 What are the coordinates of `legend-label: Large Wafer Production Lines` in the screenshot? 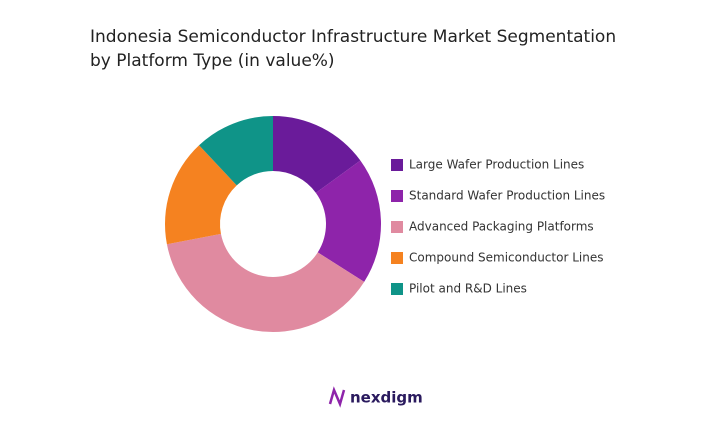 It's located at (496, 165).